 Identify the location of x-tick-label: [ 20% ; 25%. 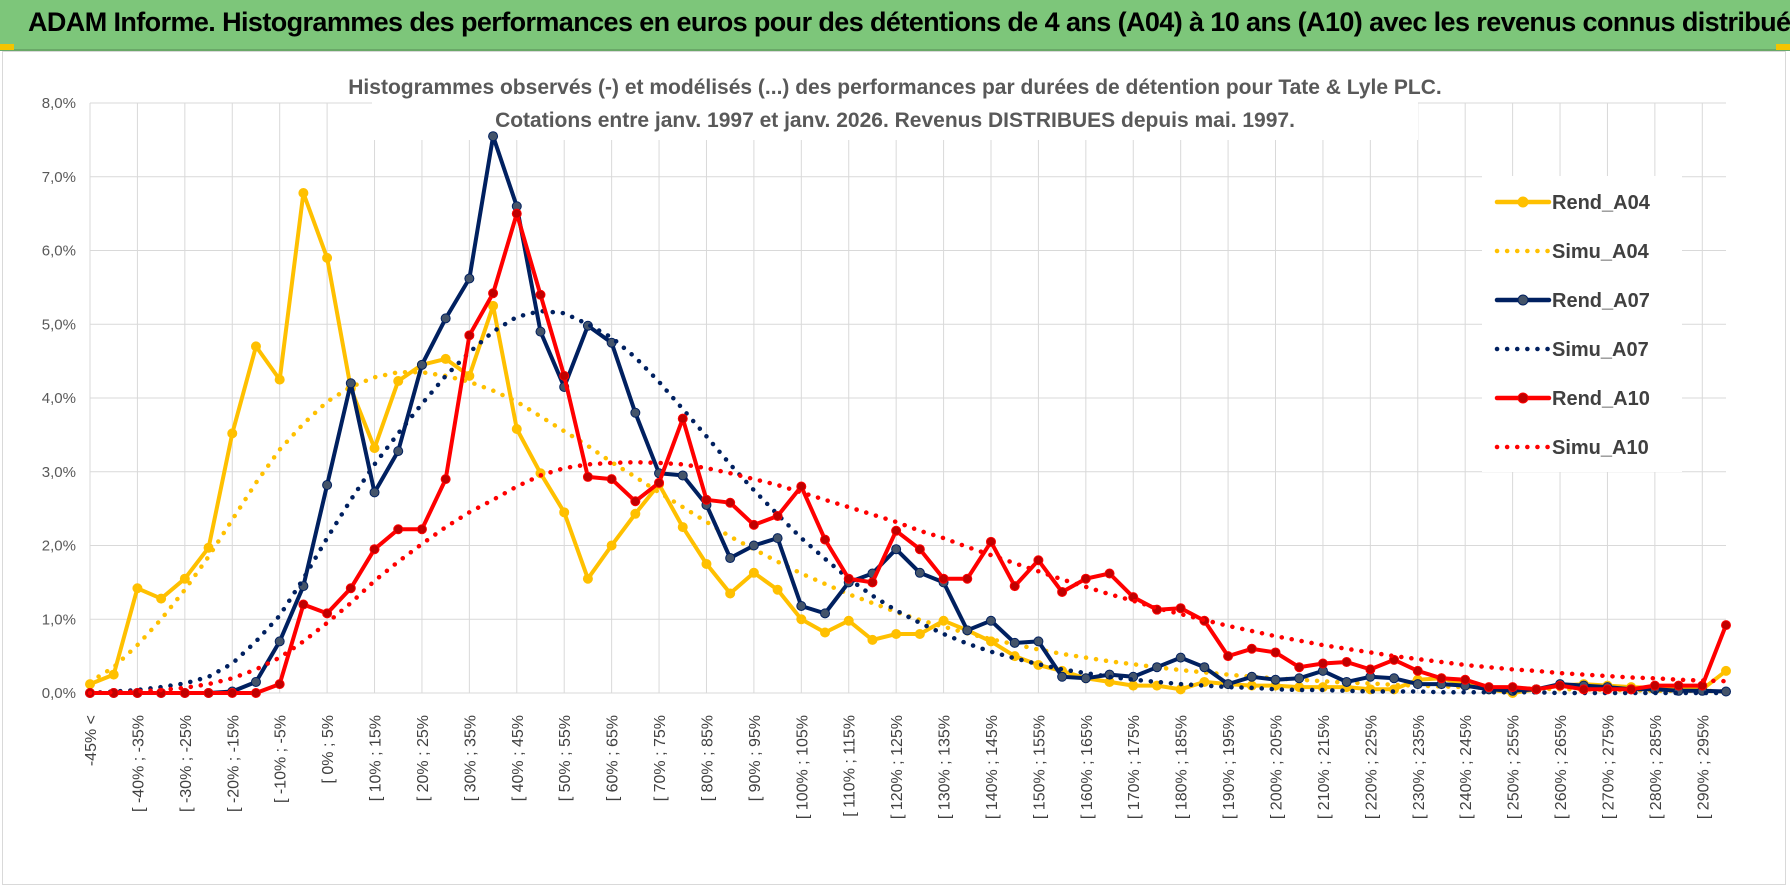
(423, 758).